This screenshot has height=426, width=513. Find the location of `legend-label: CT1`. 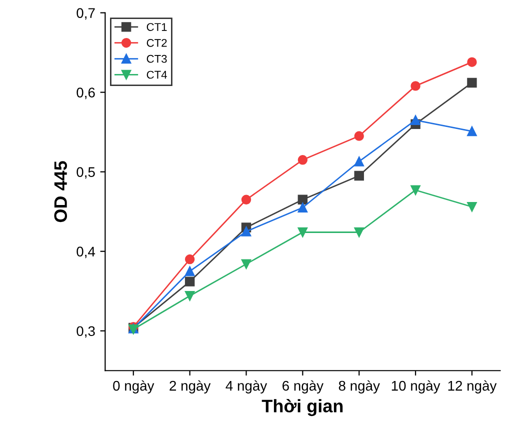

legend-label: CT1 is located at coordinates (156, 27).